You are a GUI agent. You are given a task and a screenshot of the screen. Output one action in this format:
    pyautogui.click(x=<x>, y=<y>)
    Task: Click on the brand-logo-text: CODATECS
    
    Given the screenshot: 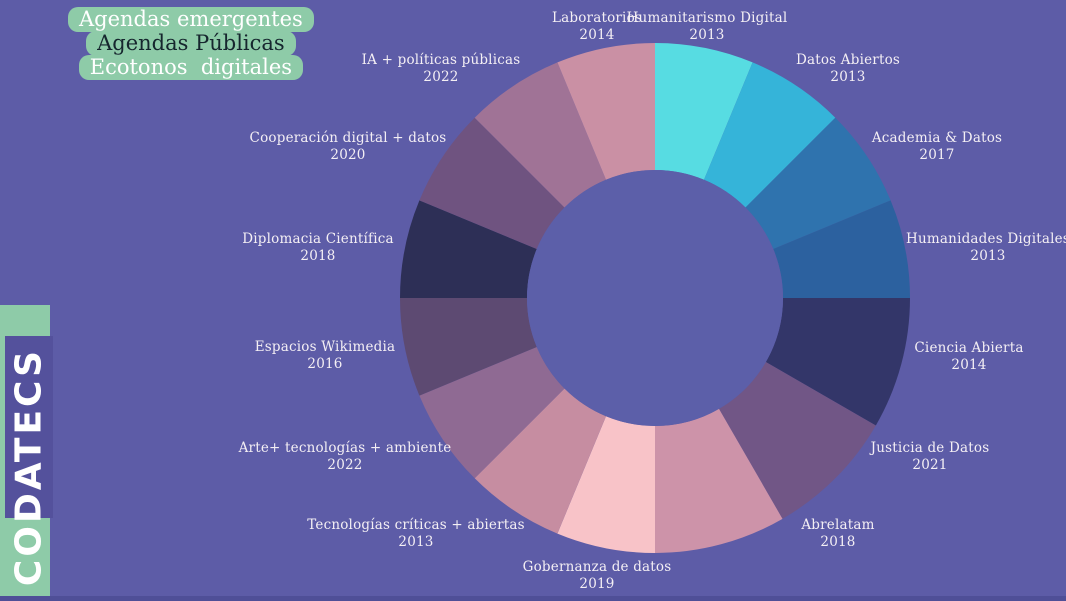 What is the action you would take?
    pyautogui.click(x=29, y=467)
    